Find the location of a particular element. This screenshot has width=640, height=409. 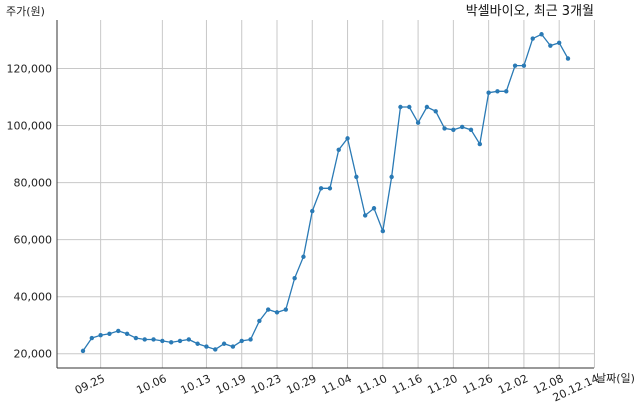

x-tick-label: 11.26 is located at coordinates (478, 384).